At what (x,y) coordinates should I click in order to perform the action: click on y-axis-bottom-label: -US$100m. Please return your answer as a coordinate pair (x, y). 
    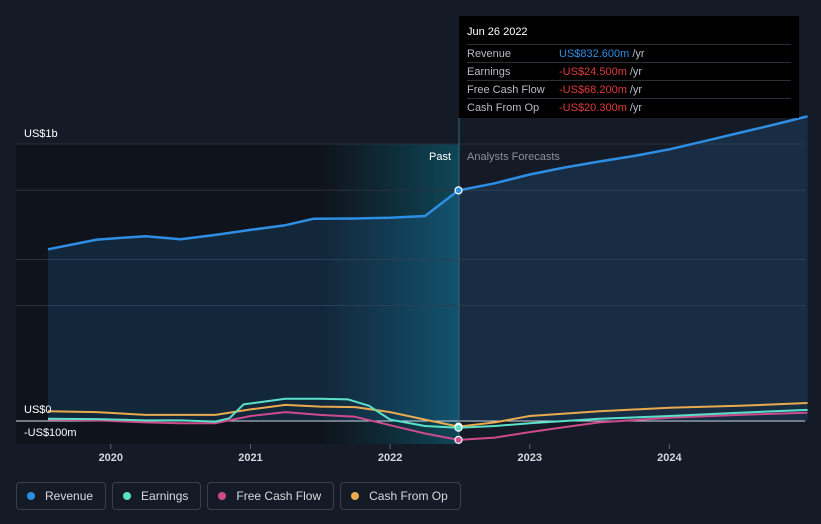
    Looking at the image, I should click on (50, 433).